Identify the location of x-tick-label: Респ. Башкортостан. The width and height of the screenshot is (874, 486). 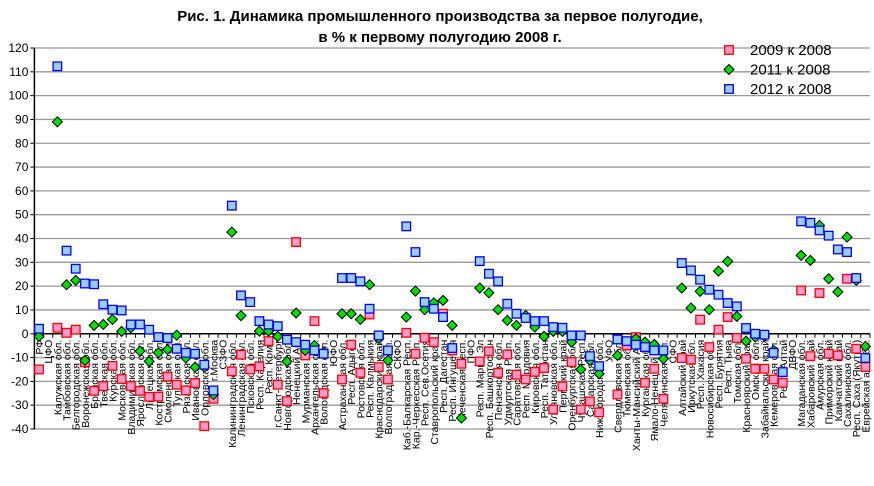
(490, 389).